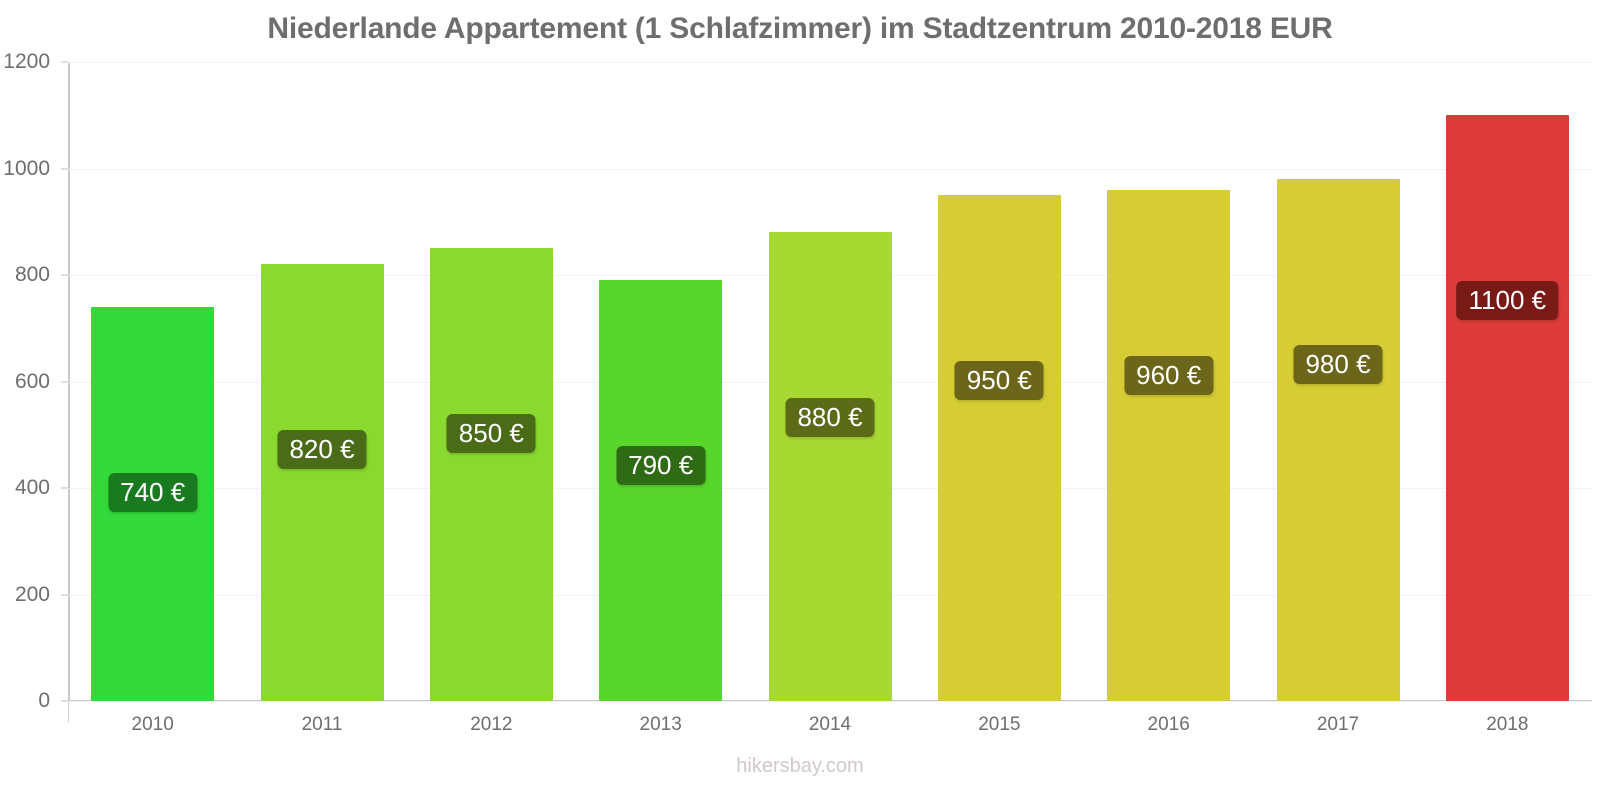  What do you see at coordinates (153, 381) in the screenshot?
I see `bar-group: 740 €` at bounding box center [153, 381].